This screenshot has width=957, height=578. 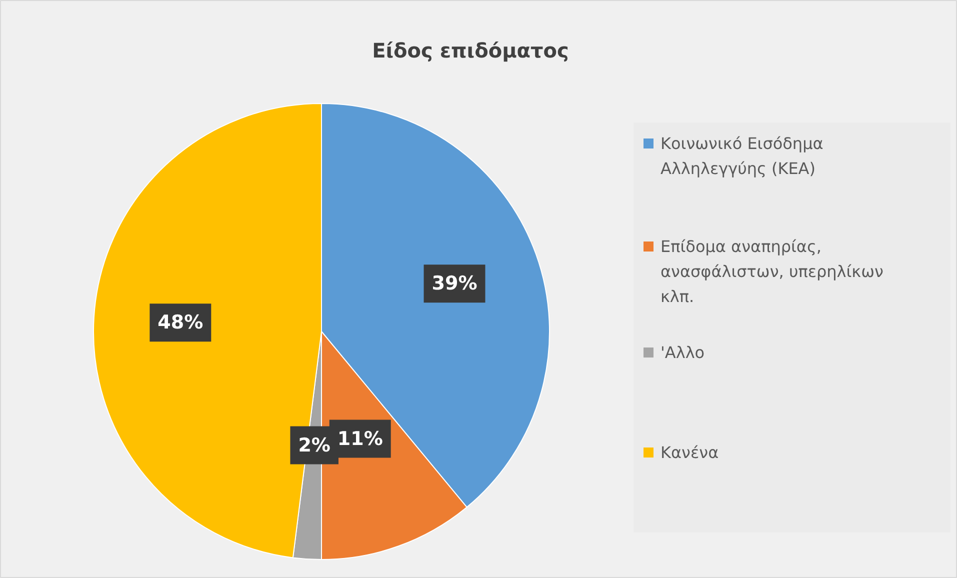 I want to click on data-label: 39%, so click(x=455, y=283).